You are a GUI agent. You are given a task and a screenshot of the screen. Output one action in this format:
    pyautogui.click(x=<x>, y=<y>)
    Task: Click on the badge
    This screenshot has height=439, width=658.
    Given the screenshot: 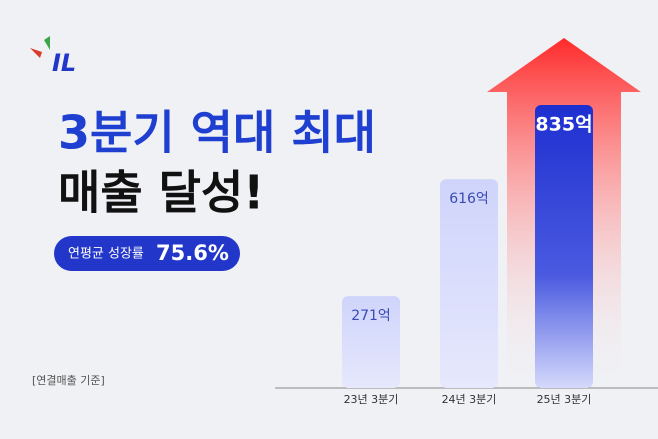 What is the action you would take?
    pyautogui.click(x=147, y=253)
    